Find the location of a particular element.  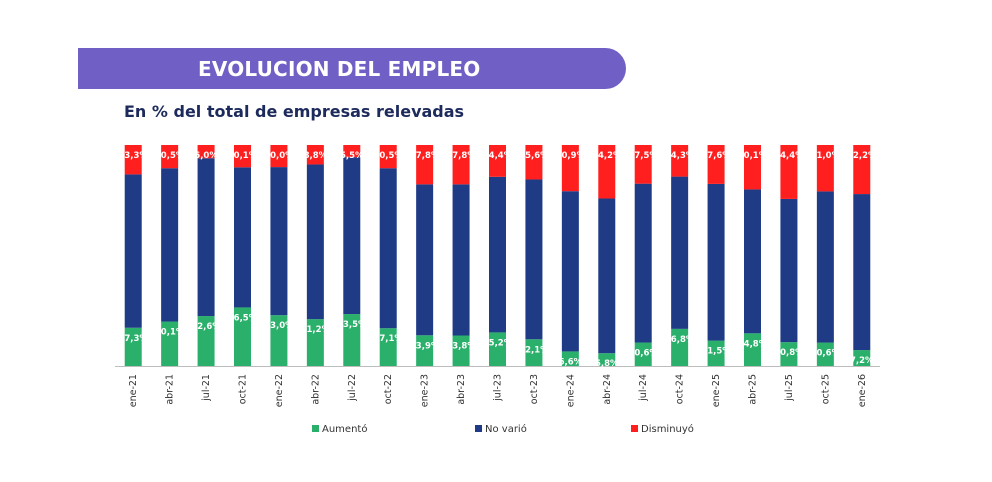

x-tick-label: jul-25 is located at coordinates (789, 388).